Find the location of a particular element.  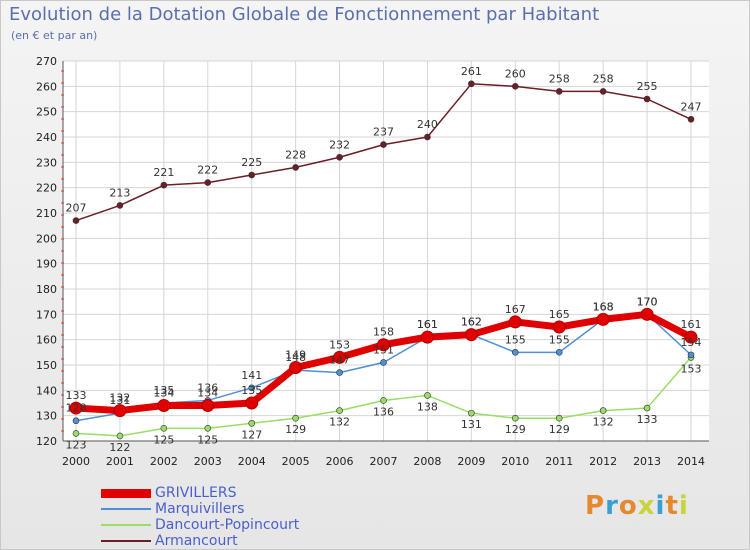

x-tick-label: 2013 is located at coordinates (647, 461).